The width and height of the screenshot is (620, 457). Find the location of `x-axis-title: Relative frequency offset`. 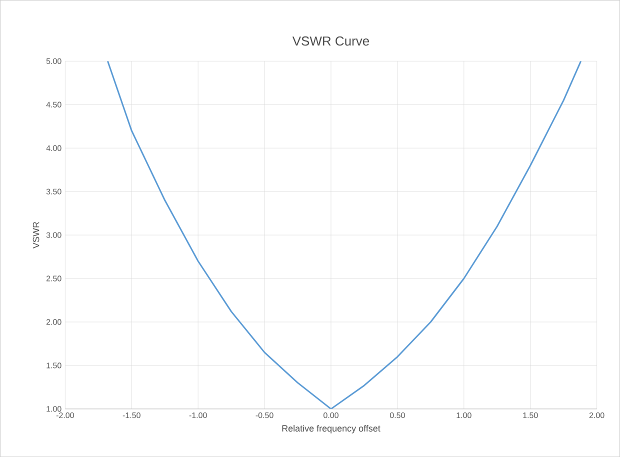

x-axis-title: Relative frequency offset is located at coordinates (331, 429).